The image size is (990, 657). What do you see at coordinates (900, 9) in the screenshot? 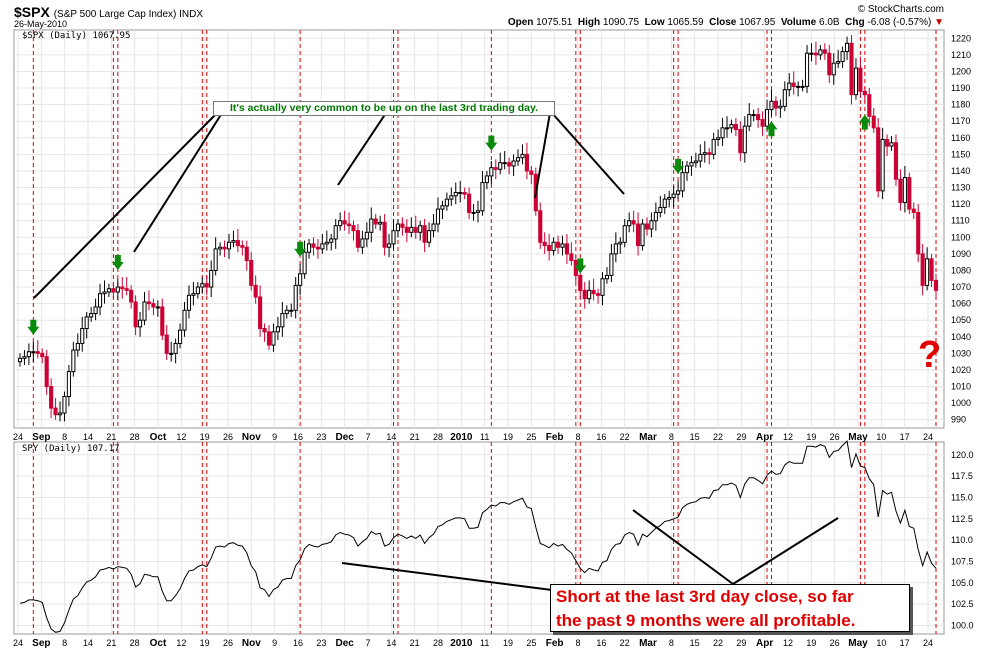
I see `source-credit: © StockCharts.com` at bounding box center [900, 9].